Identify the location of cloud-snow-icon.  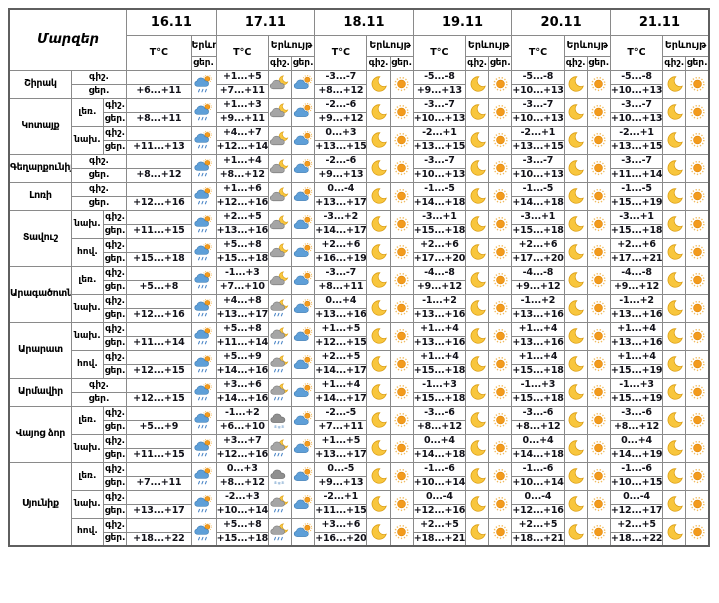
(278, 477).